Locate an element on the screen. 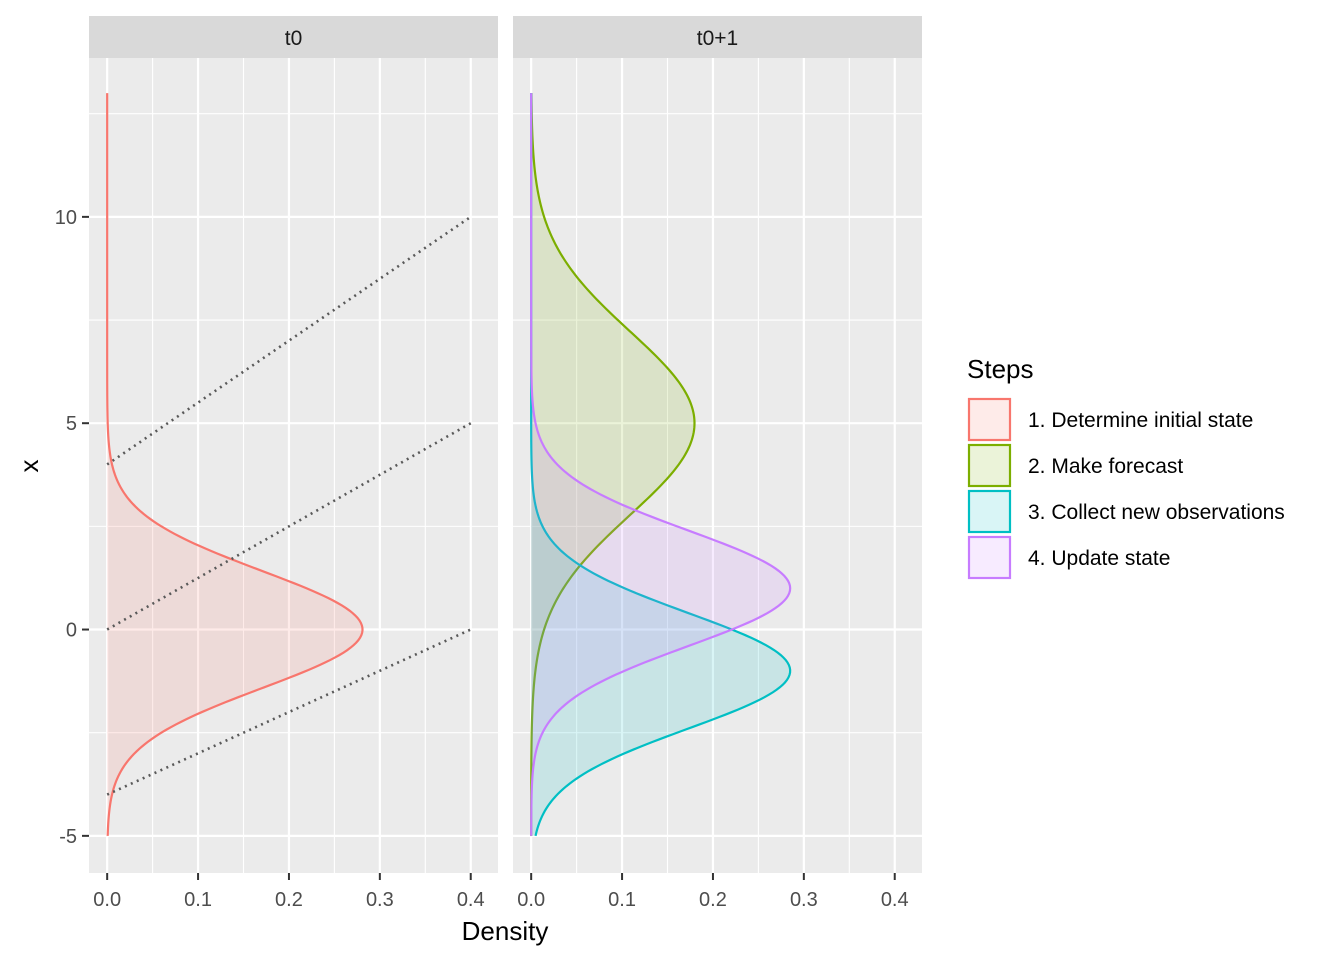  legend-label: 4. Update state is located at coordinates (1099, 558).